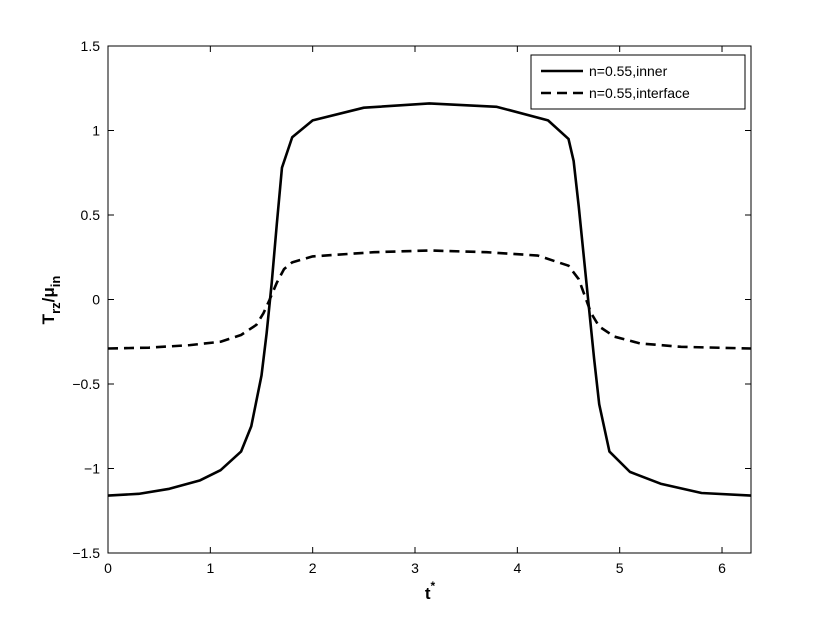 The width and height of the screenshot is (830, 625). Describe the element at coordinates (91, 215) in the screenshot. I see `y-tick-label: 0.5` at that location.